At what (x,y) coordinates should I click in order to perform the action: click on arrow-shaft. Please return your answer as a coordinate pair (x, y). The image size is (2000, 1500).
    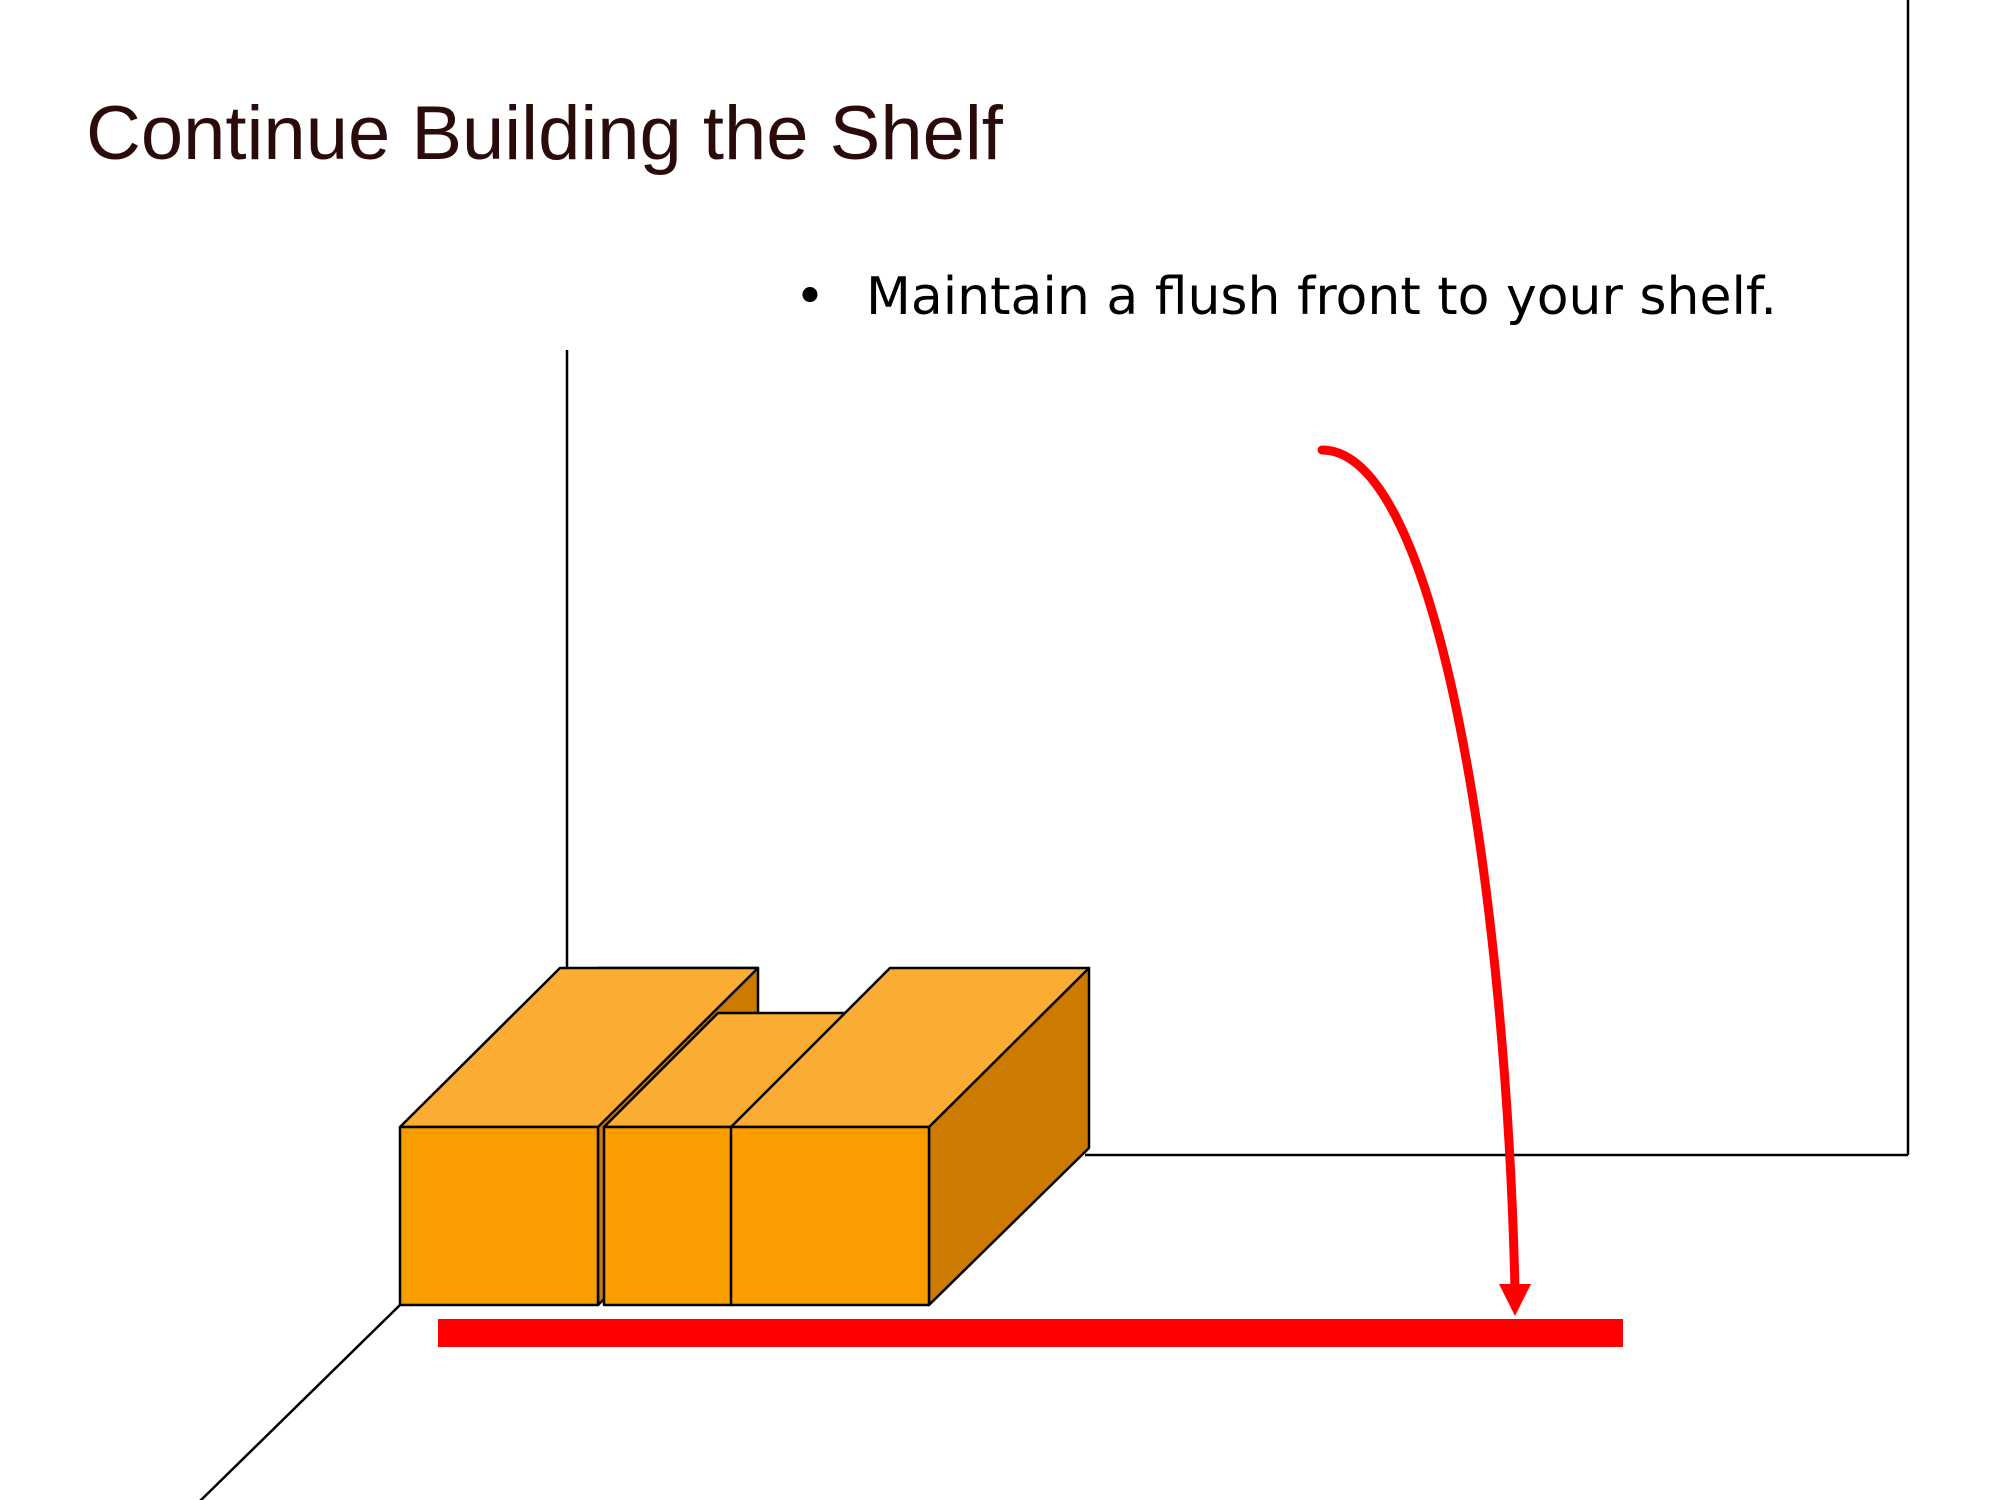
    Looking at the image, I should click on (1418, 870).